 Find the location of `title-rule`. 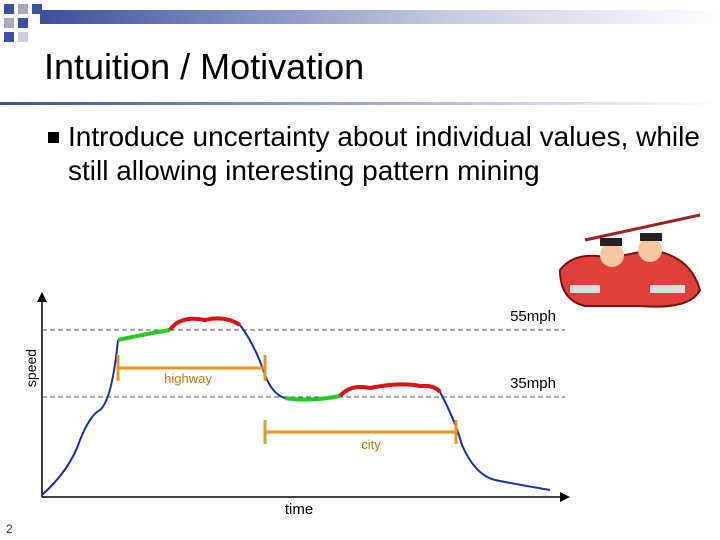

title-rule is located at coordinates (360, 103).